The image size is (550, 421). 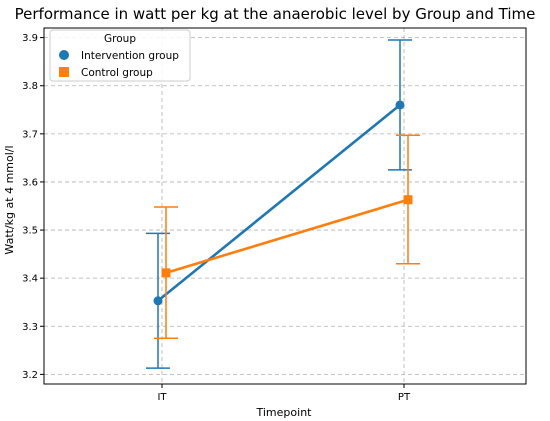 What do you see at coordinates (120, 39) in the screenshot?
I see `legend-title: Group` at bounding box center [120, 39].